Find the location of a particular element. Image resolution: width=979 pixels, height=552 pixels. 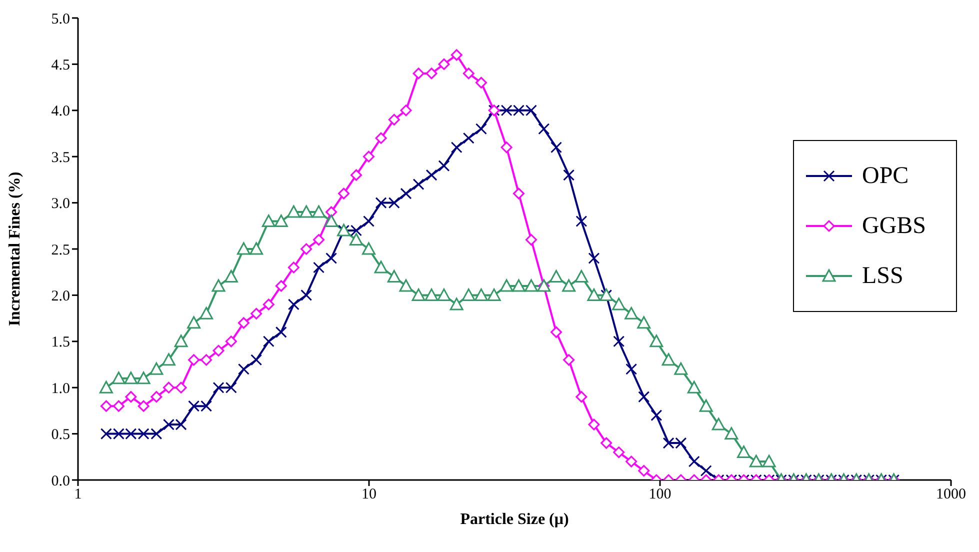

y-tick-label: 3.5 is located at coordinates (60, 158).